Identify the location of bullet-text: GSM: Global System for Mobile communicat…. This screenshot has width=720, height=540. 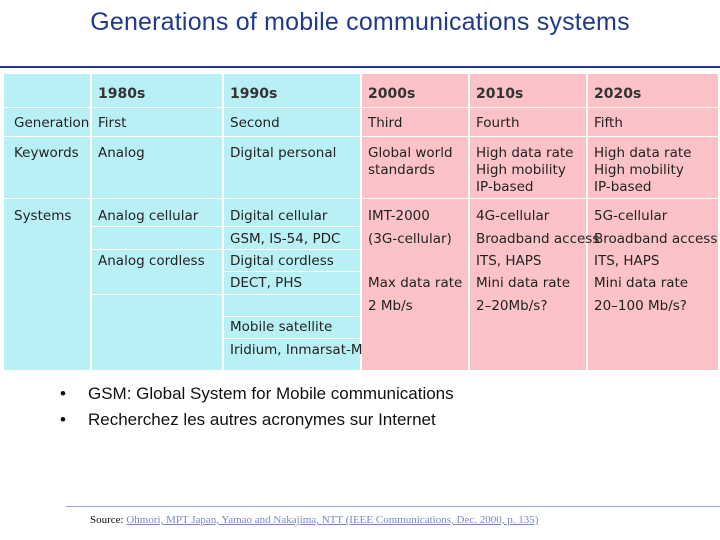
(271, 393).